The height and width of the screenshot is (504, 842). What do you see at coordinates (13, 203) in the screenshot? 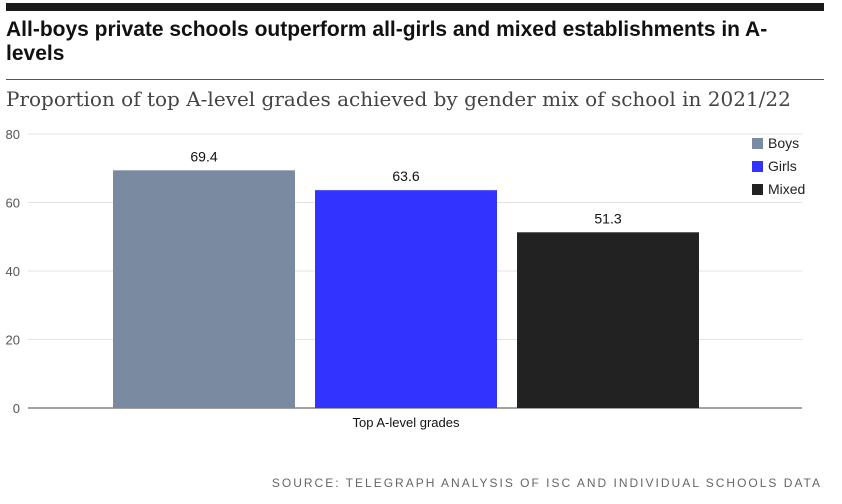
I see `y-tick-label: 60` at bounding box center [13, 203].